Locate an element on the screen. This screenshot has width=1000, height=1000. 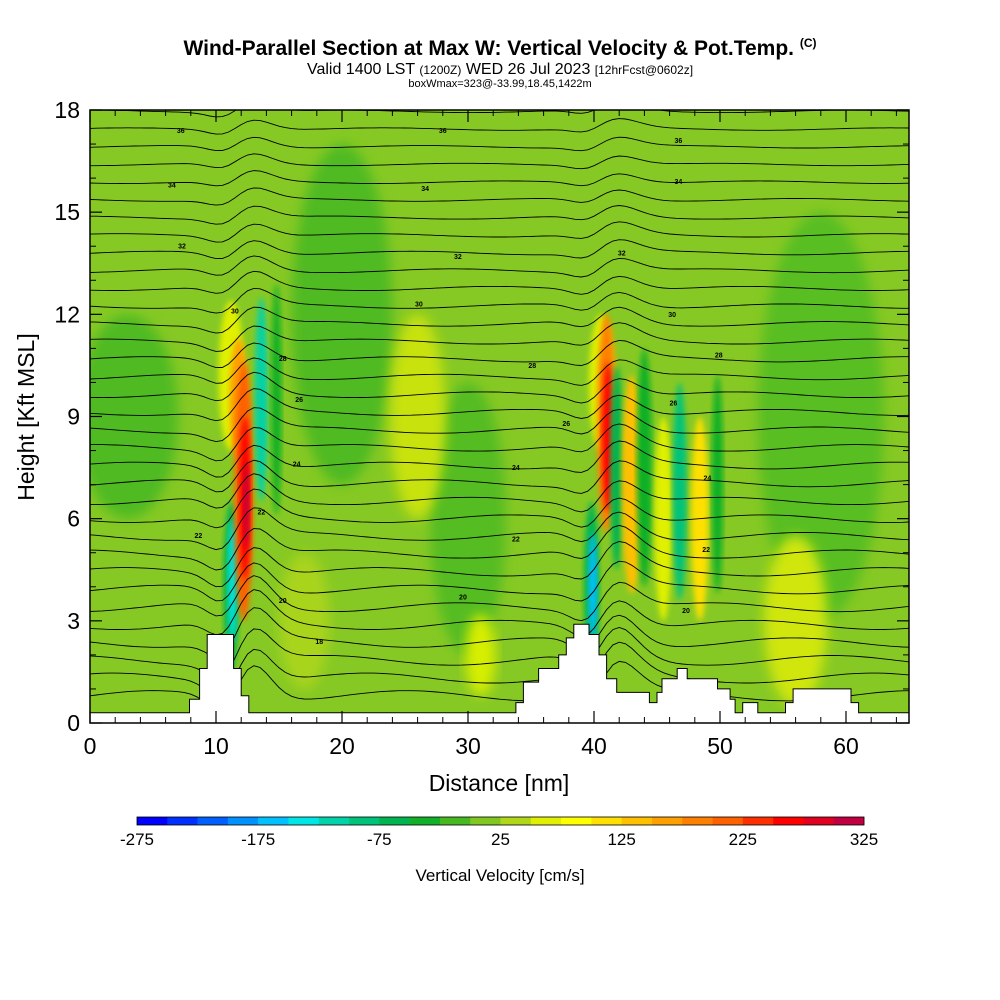
colorbar: -275 -175 -75 25 125 225 325 is located at coordinates (499, 832).